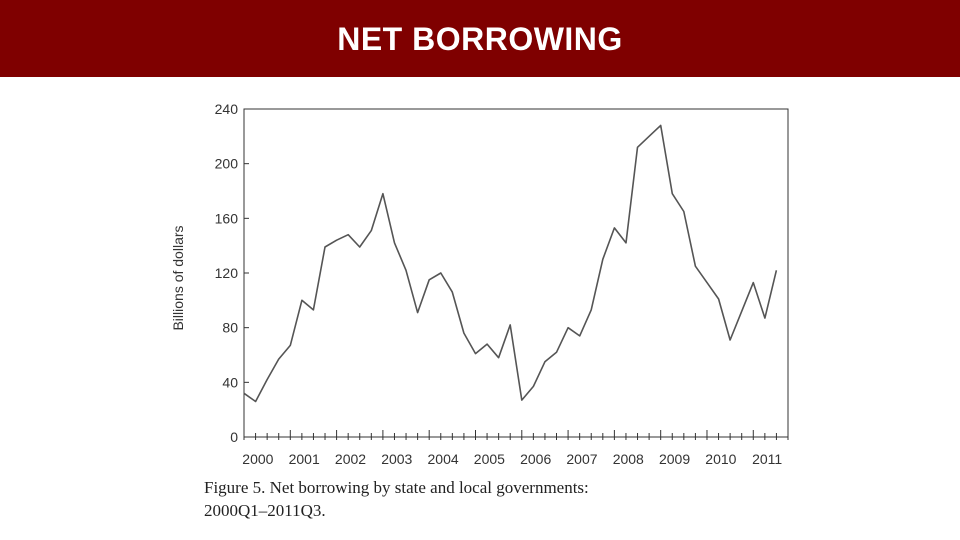  What do you see at coordinates (227, 273) in the screenshot?
I see `y-tick-label: 120` at bounding box center [227, 273].